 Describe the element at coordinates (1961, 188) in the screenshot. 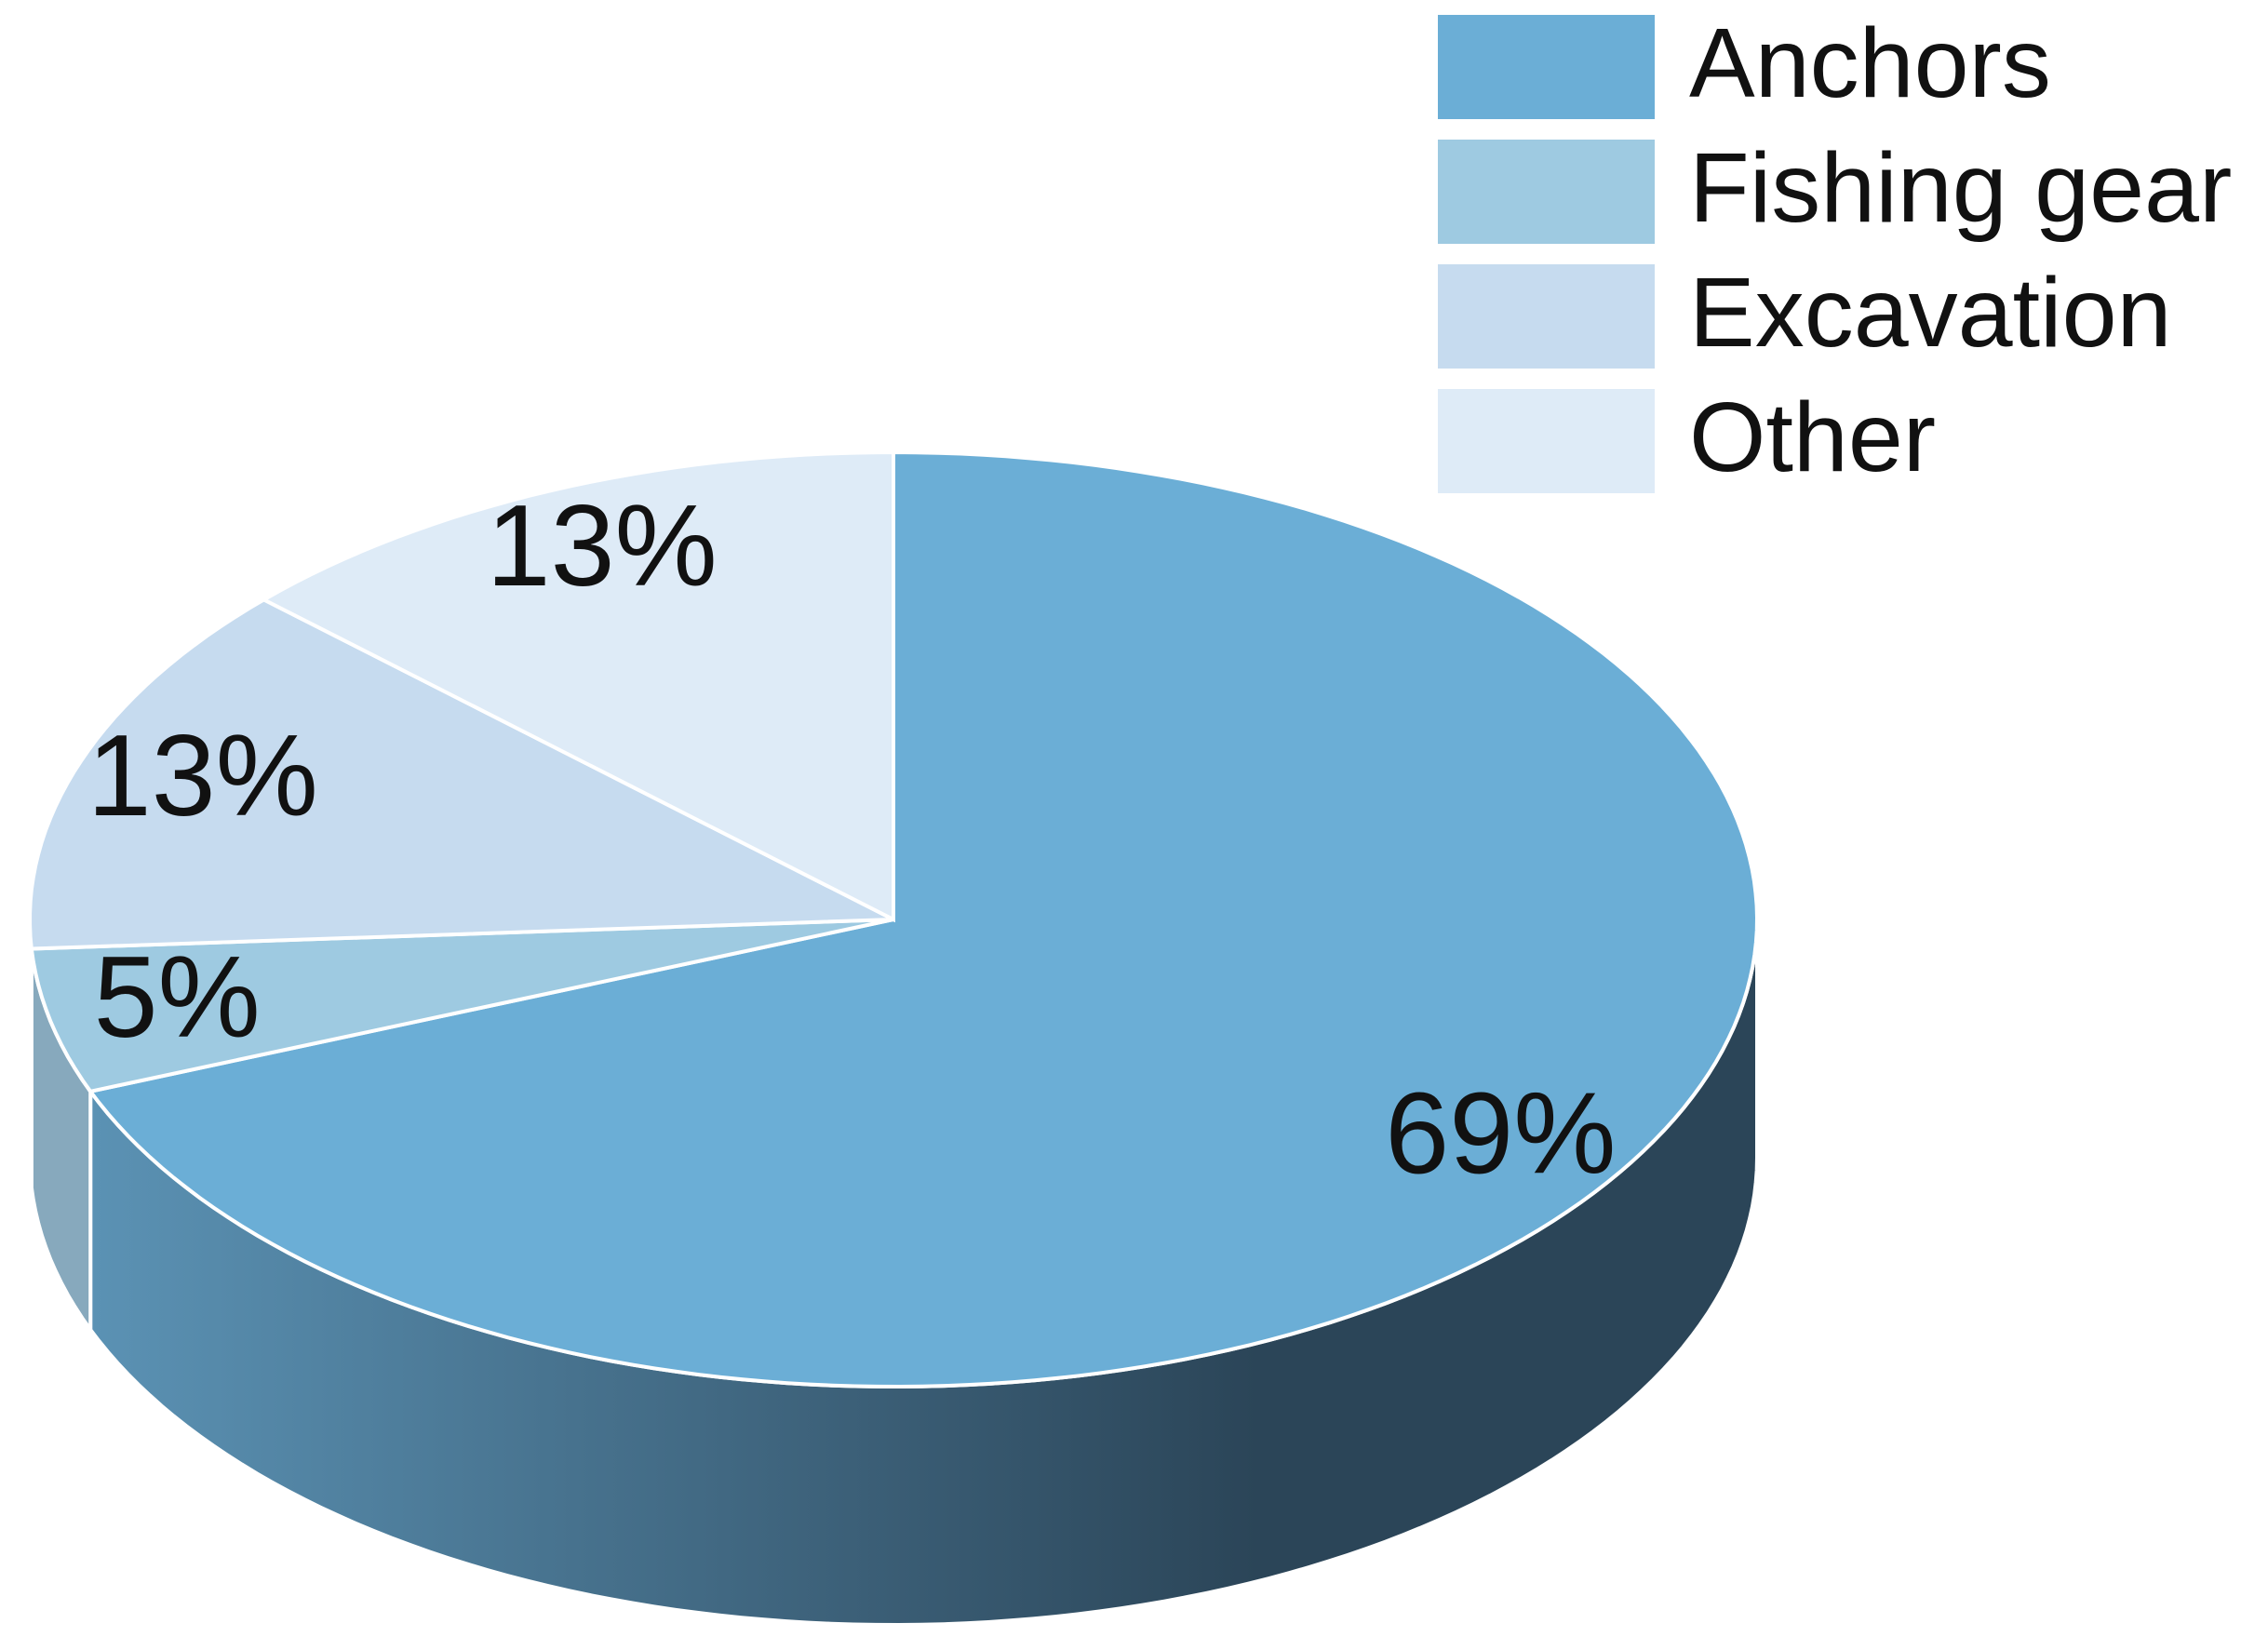

I see `legend-label: Fishing gear` at that location.